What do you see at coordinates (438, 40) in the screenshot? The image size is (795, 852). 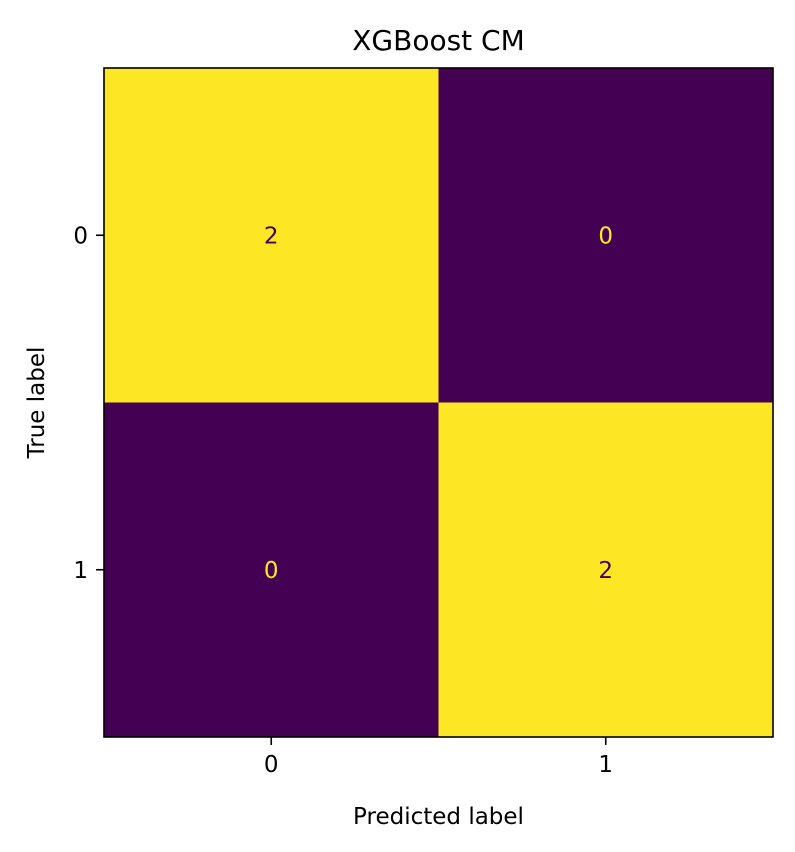 I see `chart-title: XGBoost CM` at bounding box center [438, 40].